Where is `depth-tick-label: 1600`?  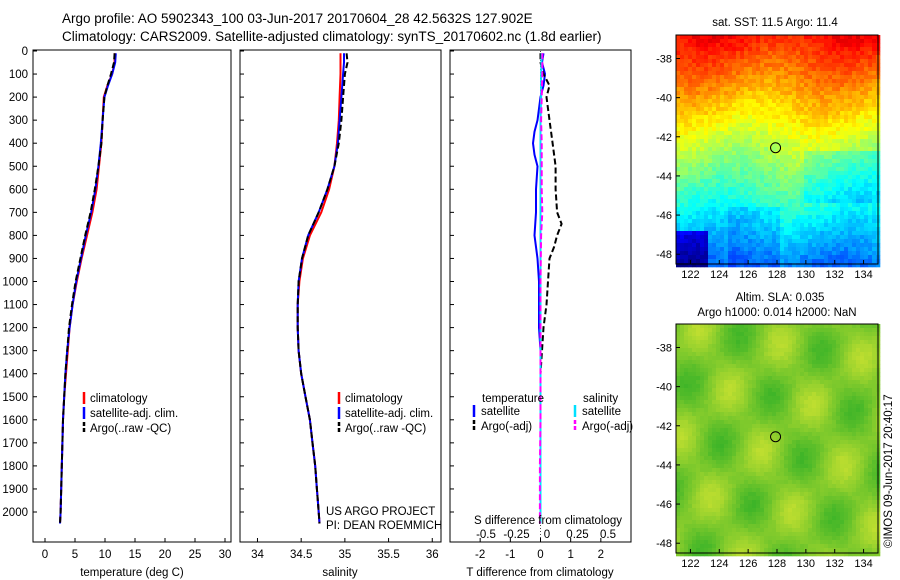
depth-tick-label: 1600 is located at coordinates (15, 421).